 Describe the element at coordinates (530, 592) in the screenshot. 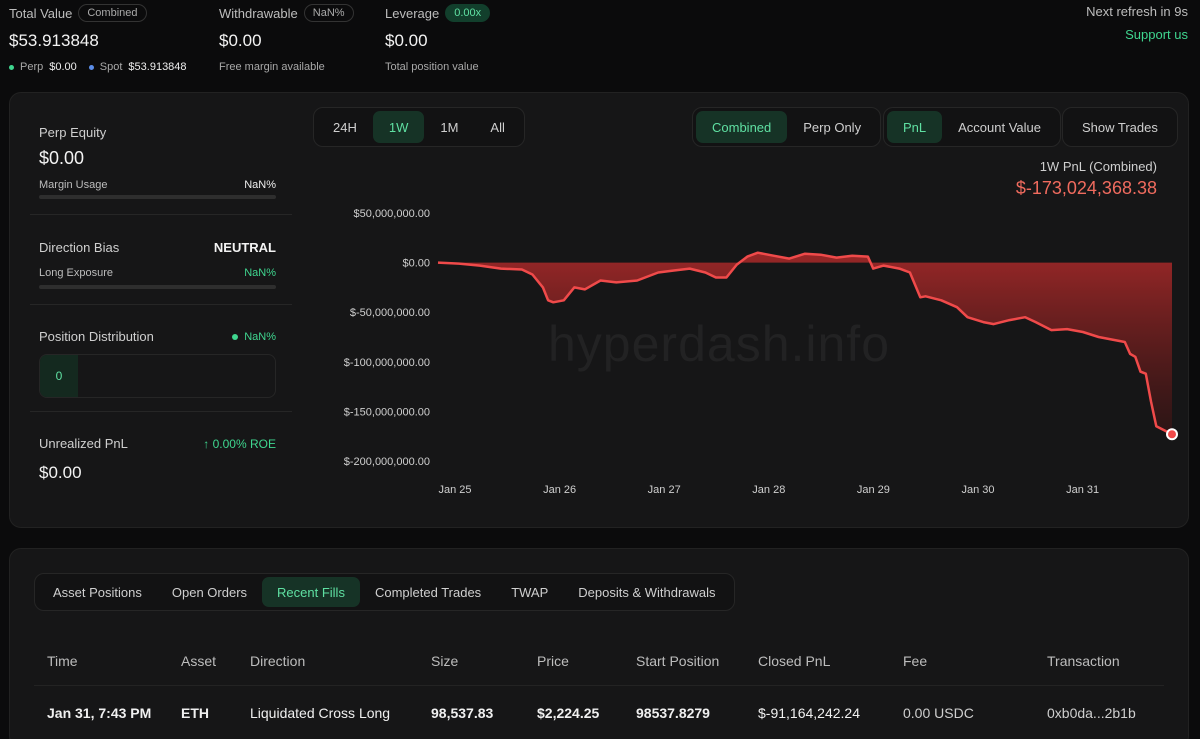

I see `tab-twap: TWAP` at that location.